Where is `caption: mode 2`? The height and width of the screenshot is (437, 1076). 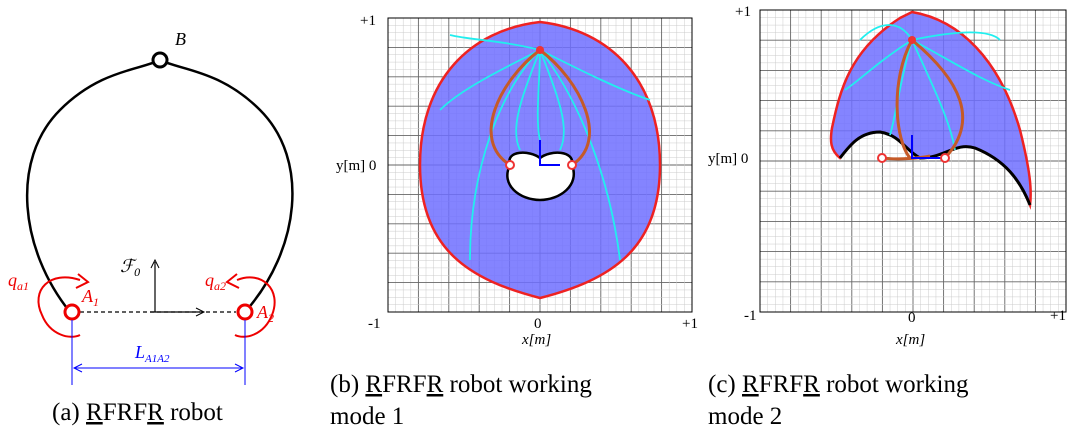
caption: mode 2 is located at coordinates (745, 416).